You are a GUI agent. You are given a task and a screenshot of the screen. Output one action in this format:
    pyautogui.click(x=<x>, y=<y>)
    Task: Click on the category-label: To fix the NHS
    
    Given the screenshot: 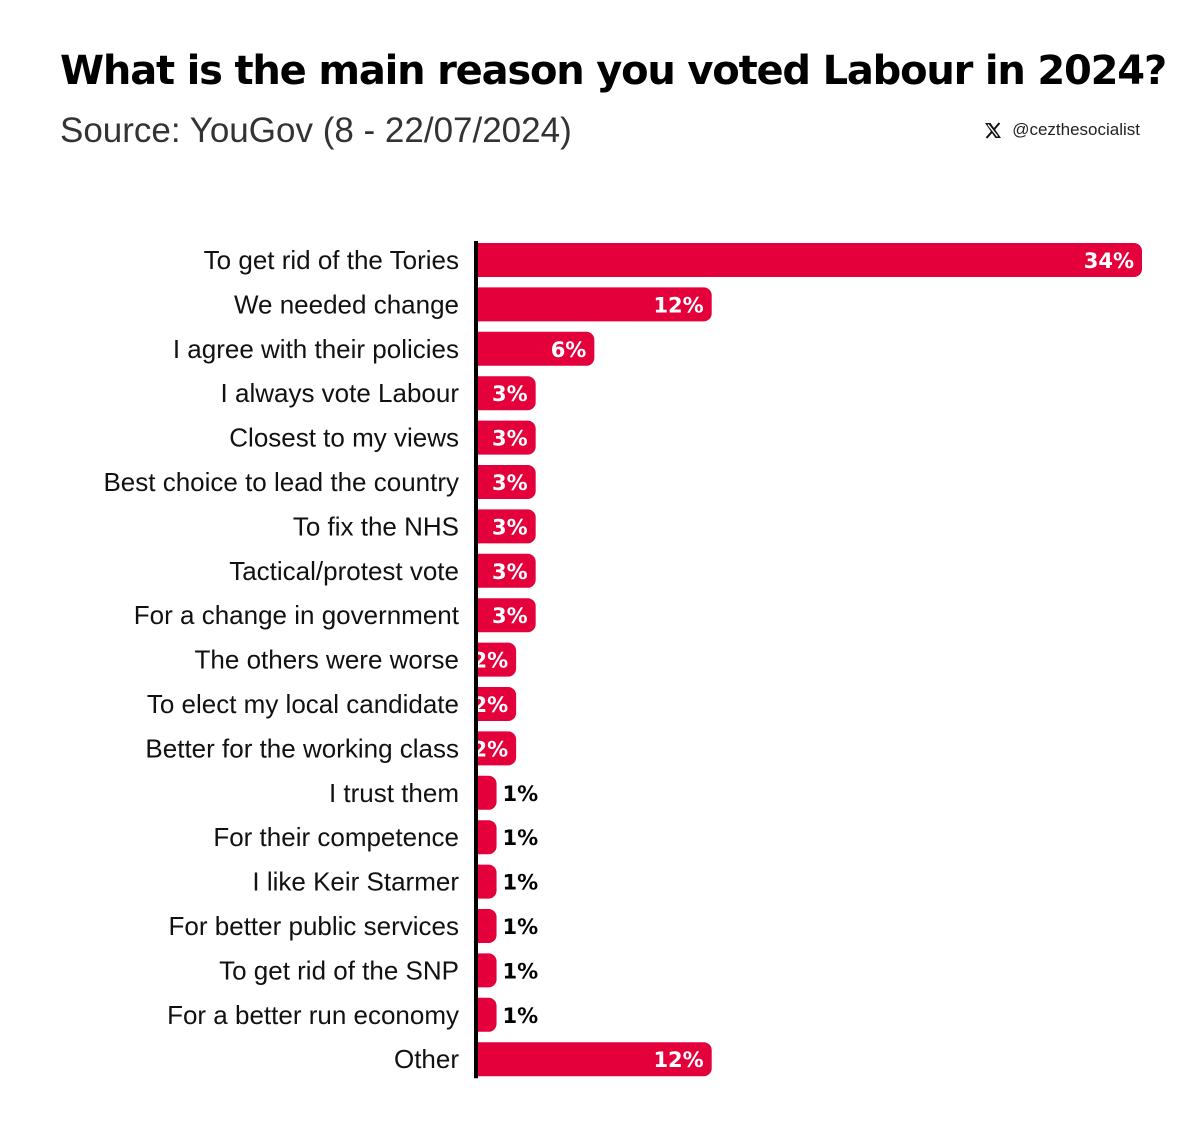 What is the action you would take?
    pyautogui.click(x=376, y=526)
    